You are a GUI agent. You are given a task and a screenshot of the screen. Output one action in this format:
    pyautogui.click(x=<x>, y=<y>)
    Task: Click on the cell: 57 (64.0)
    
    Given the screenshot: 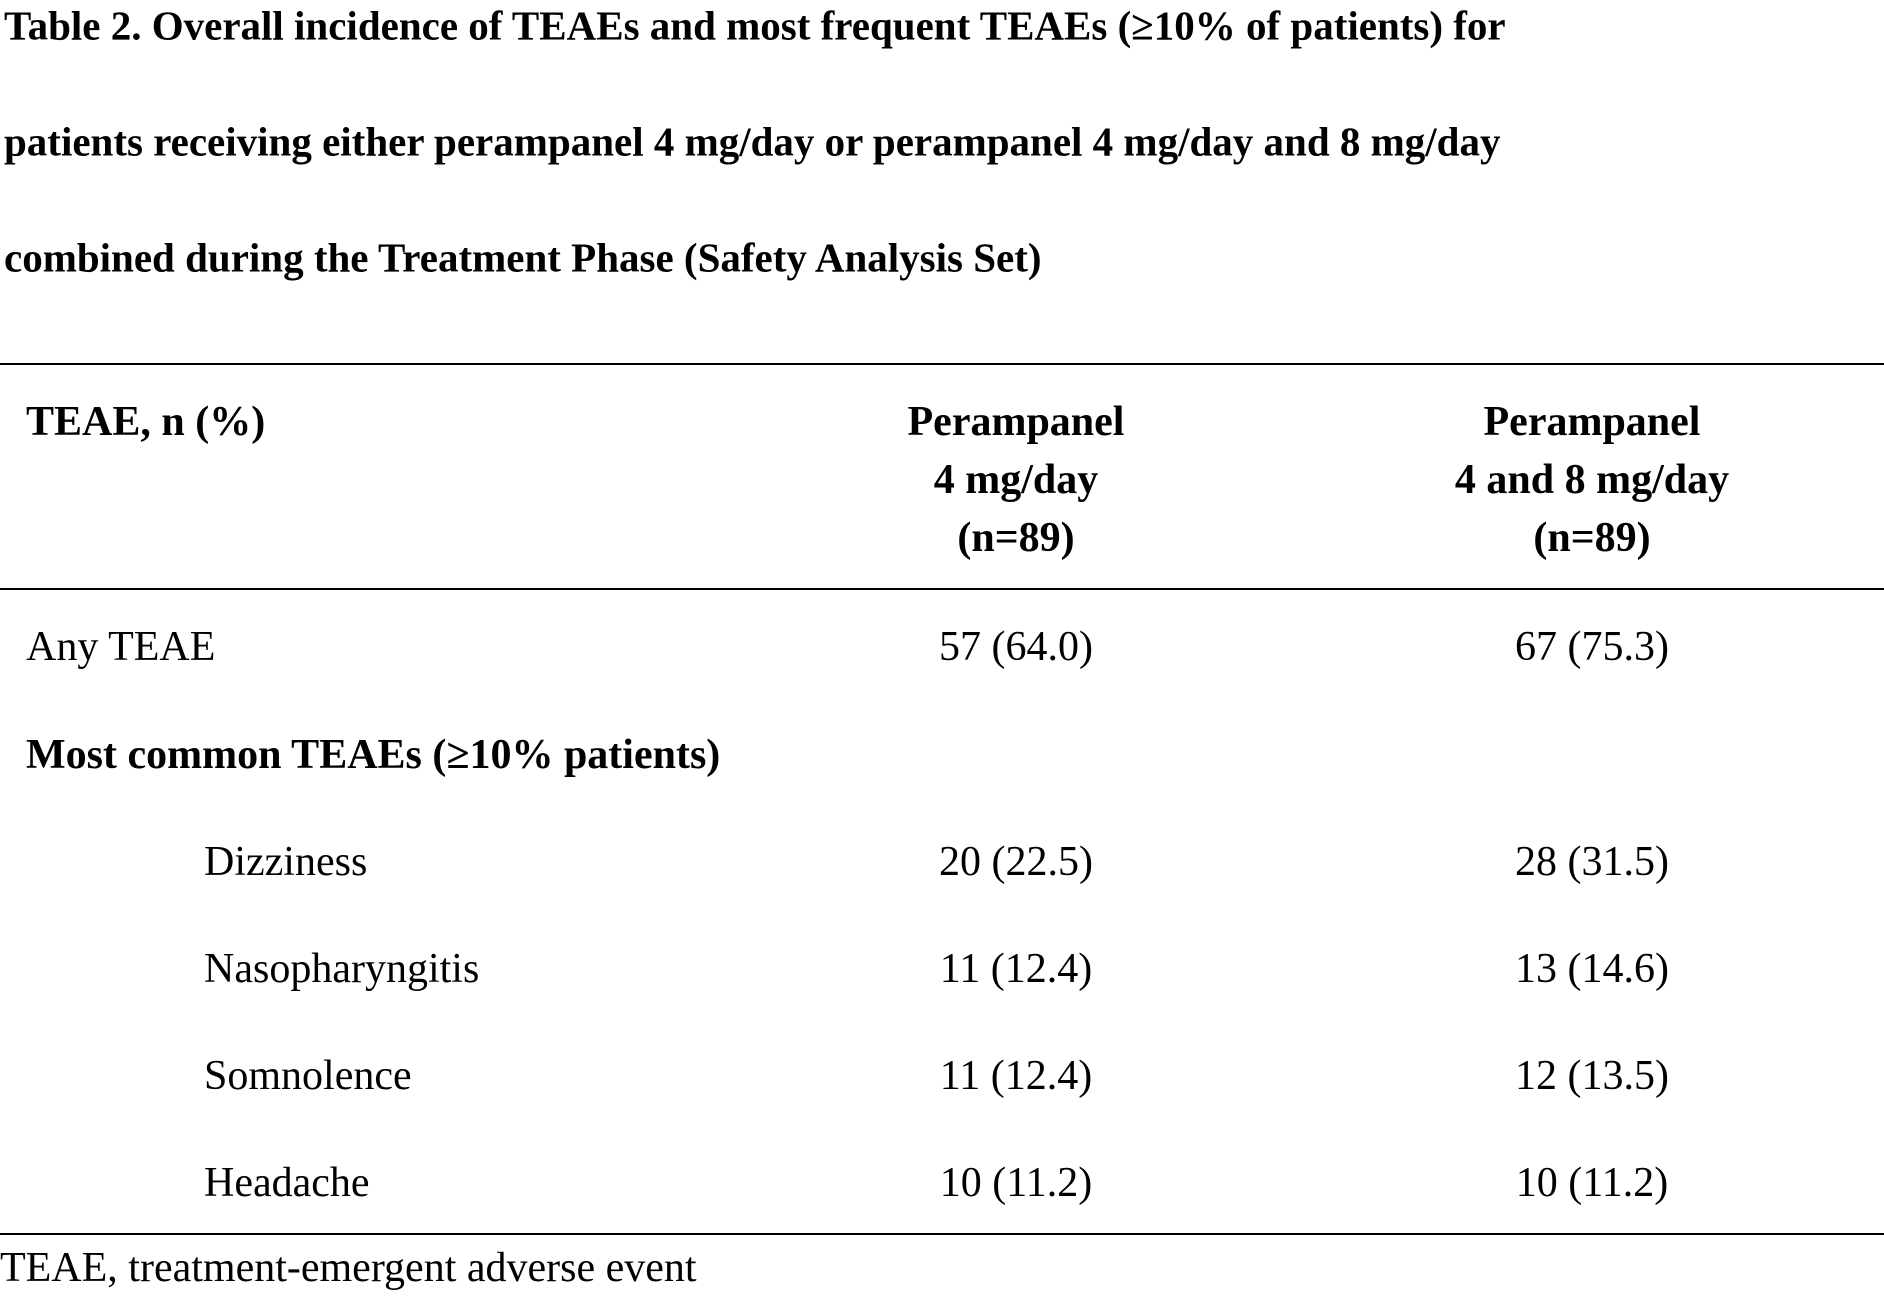 What is the action you would take?
    pyautogui.click(x=1016, y=647)
    